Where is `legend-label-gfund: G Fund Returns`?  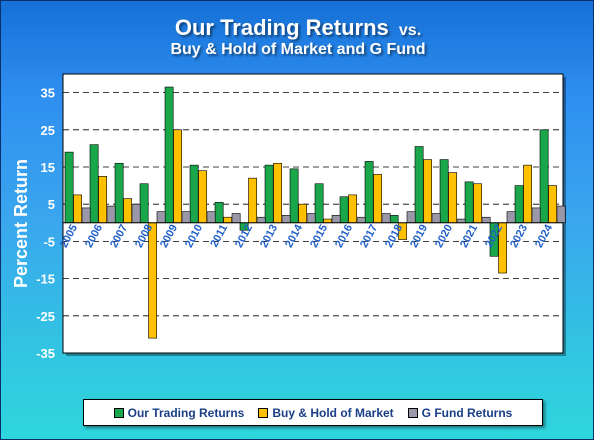
legend-label-gfund: G Fund Returns is located at coordinates (467, 412).